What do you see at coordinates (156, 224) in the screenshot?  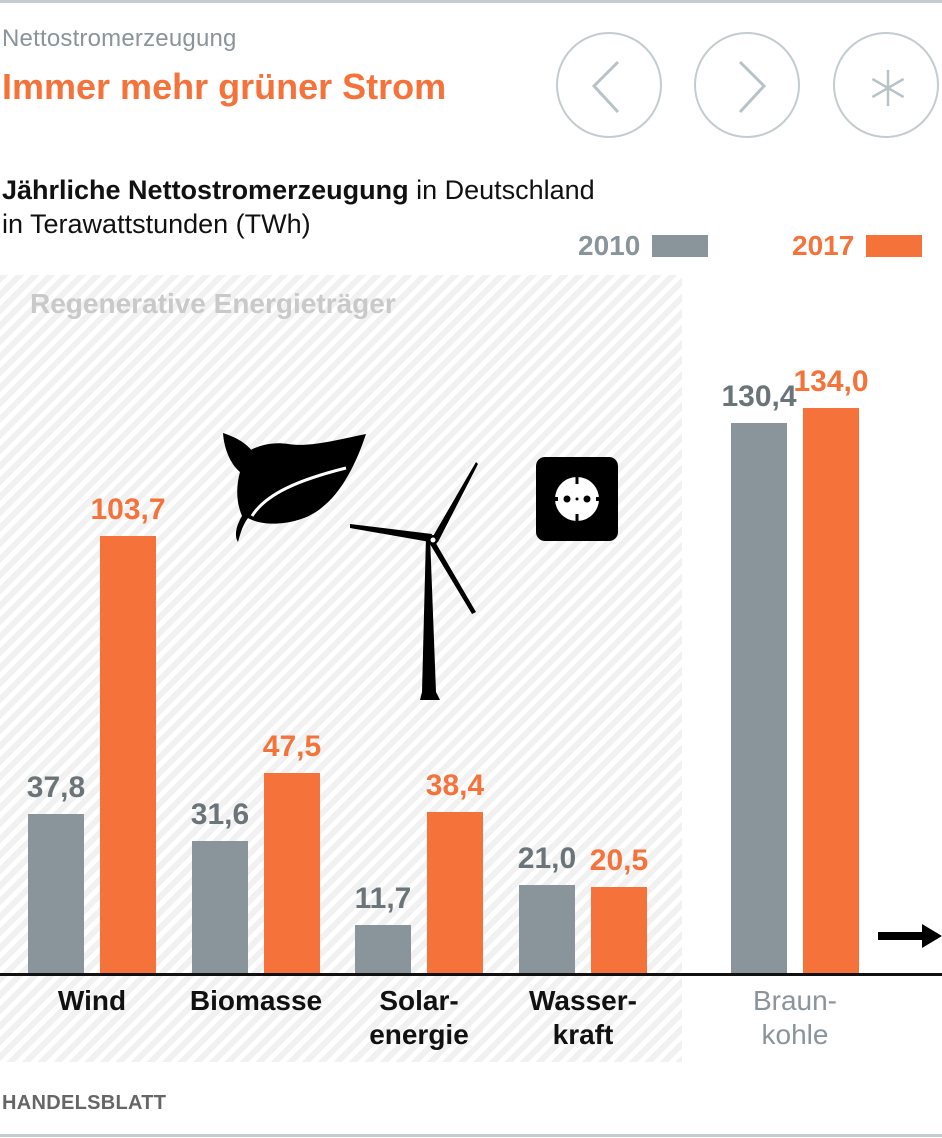 I see `subtitle-unit: in Terawattstunden (TWh)` at bounding box center [156, 224].